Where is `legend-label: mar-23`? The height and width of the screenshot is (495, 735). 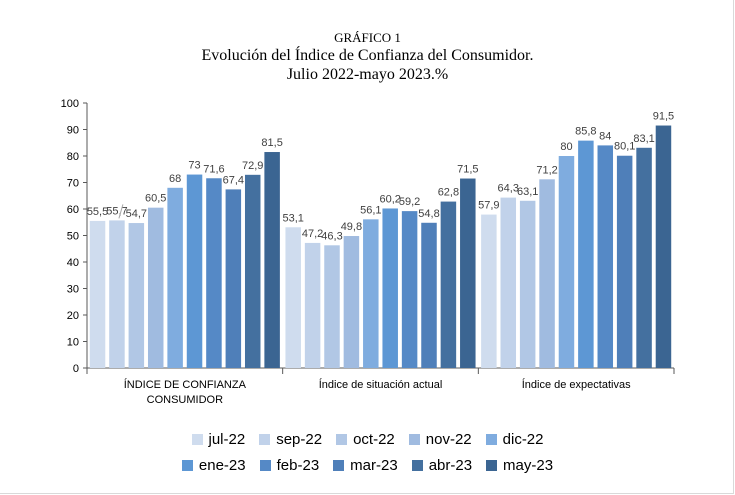
legend-label: mar-23 is located at coordinates (374, 465).